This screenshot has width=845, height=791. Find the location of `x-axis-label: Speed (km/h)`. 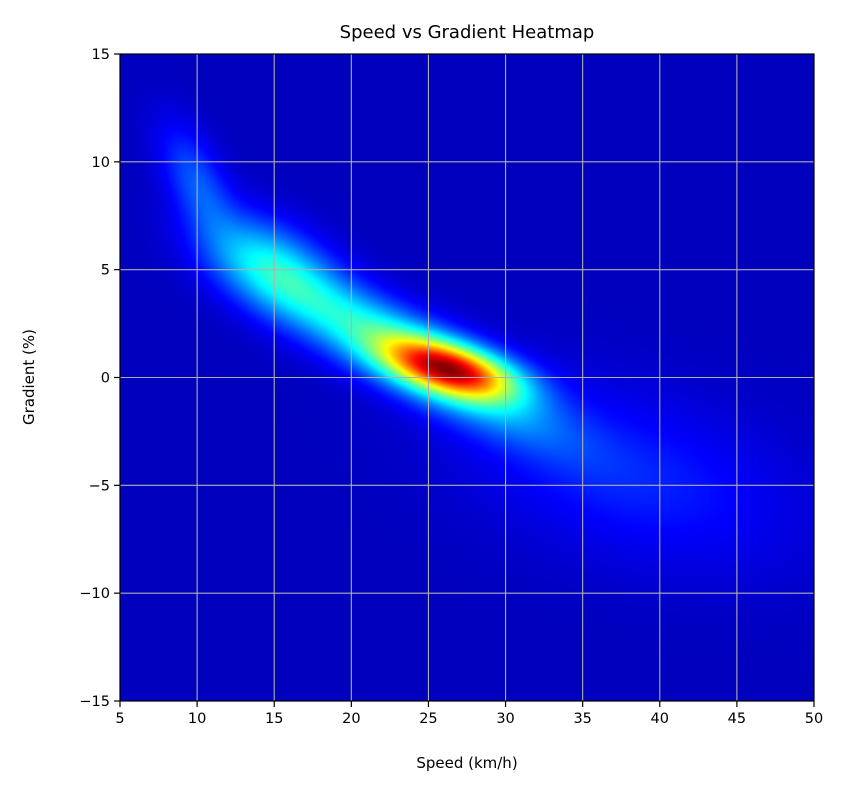

x-axis-label: Speed (km/h) is located at coordinates (466, 763).